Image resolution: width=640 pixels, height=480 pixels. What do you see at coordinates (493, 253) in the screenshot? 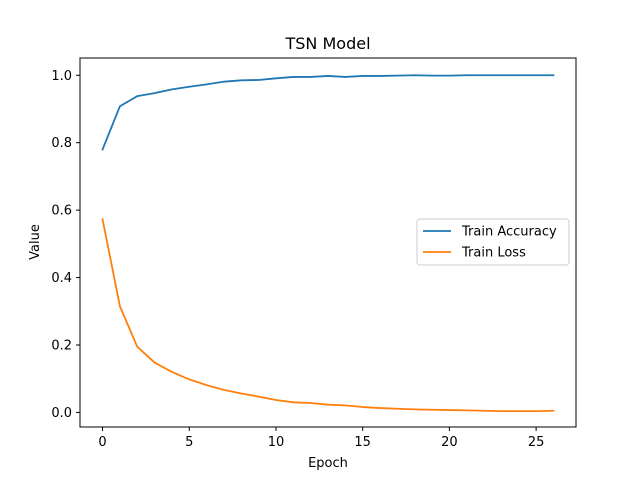
I see `legend-label: Train Loss` at bounding box center [493, 253].